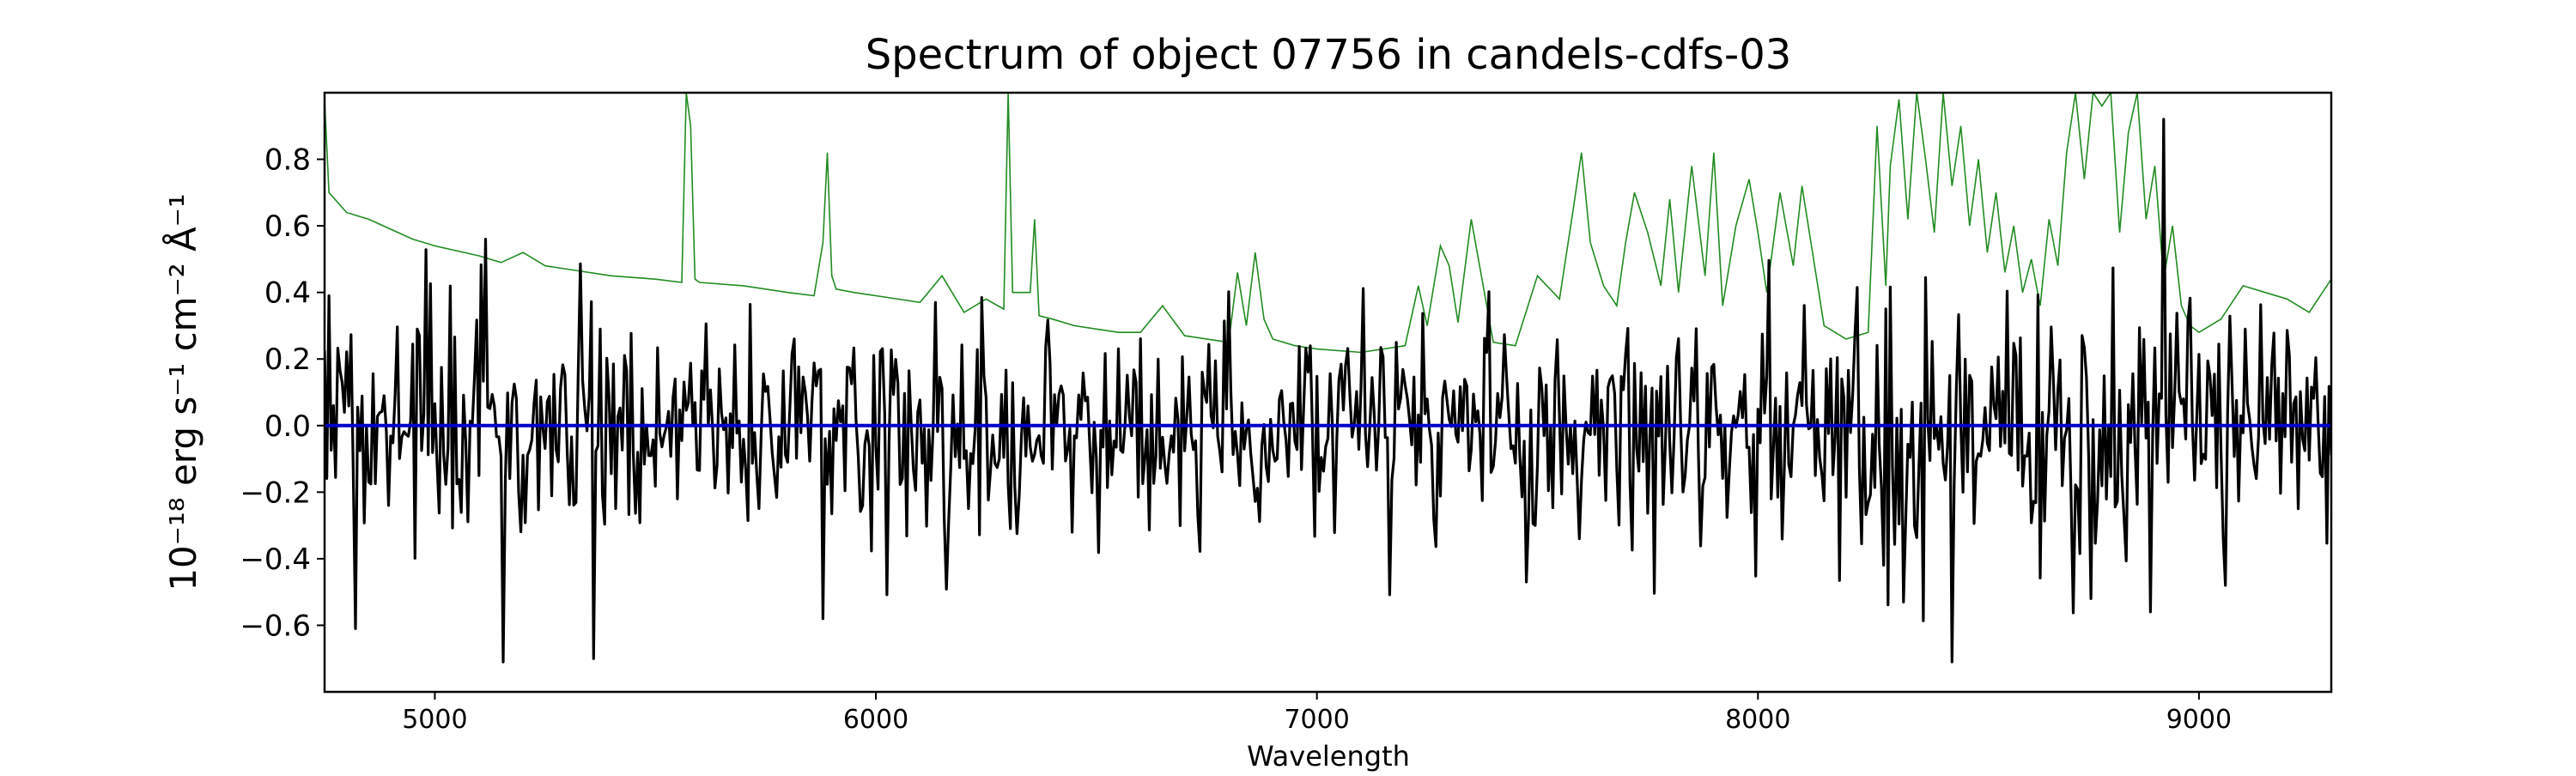 The height and width of the screenshot is (776, 2576). I want to click on y-tick-label: 0.6, so click(287, 226).